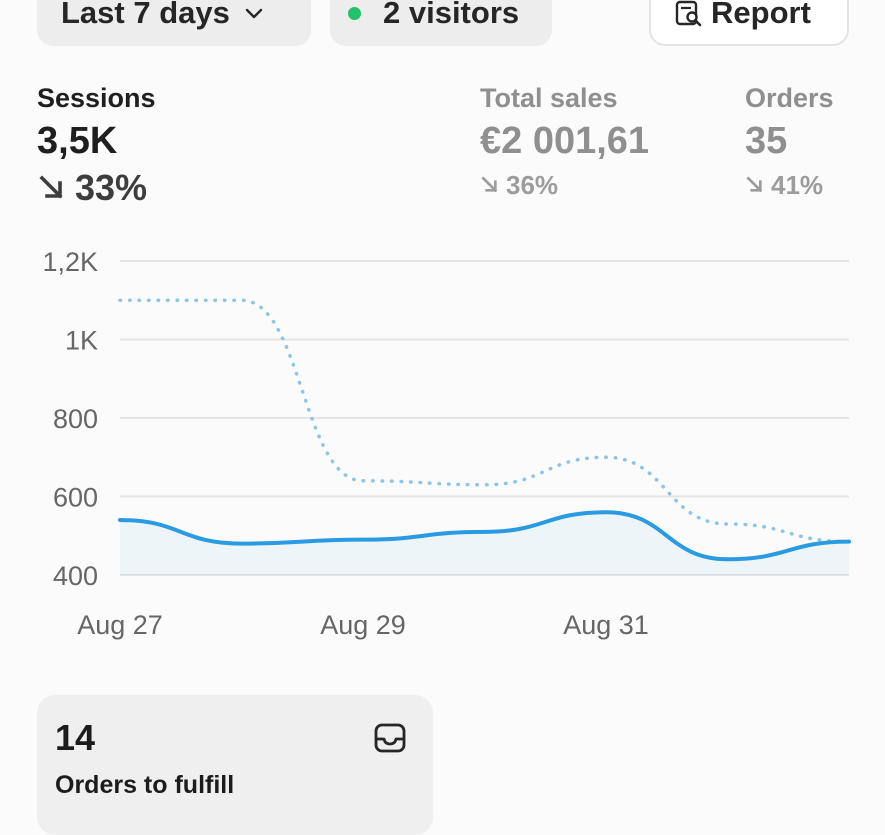  I want to click on series-current-area, so click(484, 543).